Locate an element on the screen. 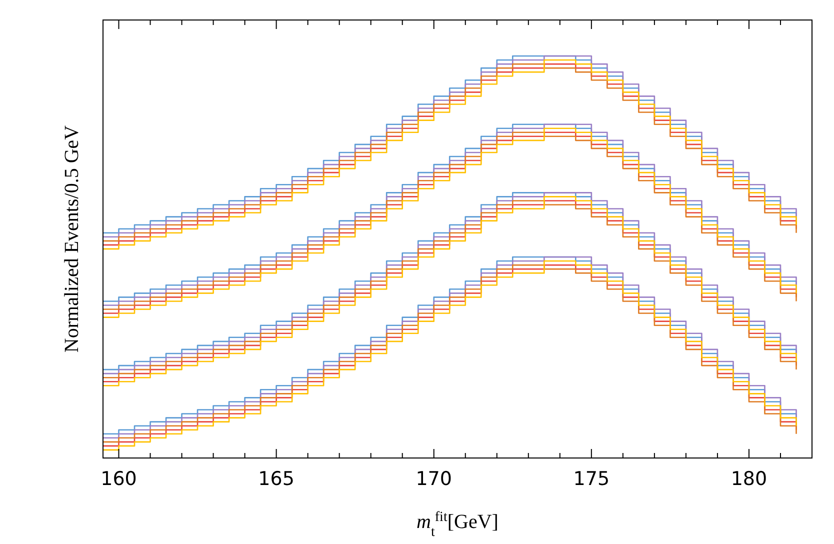 This screenshot has width=834, height=544. x-tick-label: 175 is located at coordinates (591, 479).